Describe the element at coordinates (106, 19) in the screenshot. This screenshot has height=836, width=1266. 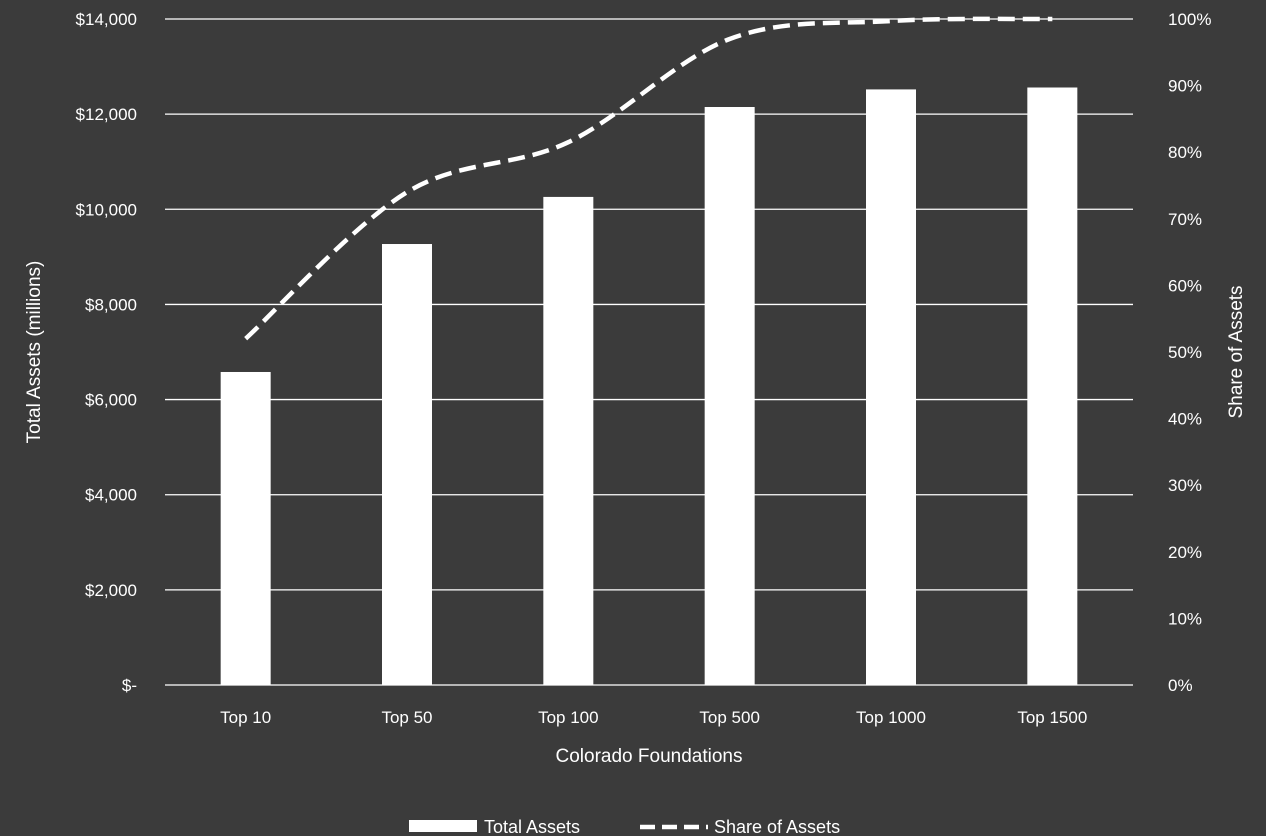
I see `y-tick-label: $14,000` at that location.